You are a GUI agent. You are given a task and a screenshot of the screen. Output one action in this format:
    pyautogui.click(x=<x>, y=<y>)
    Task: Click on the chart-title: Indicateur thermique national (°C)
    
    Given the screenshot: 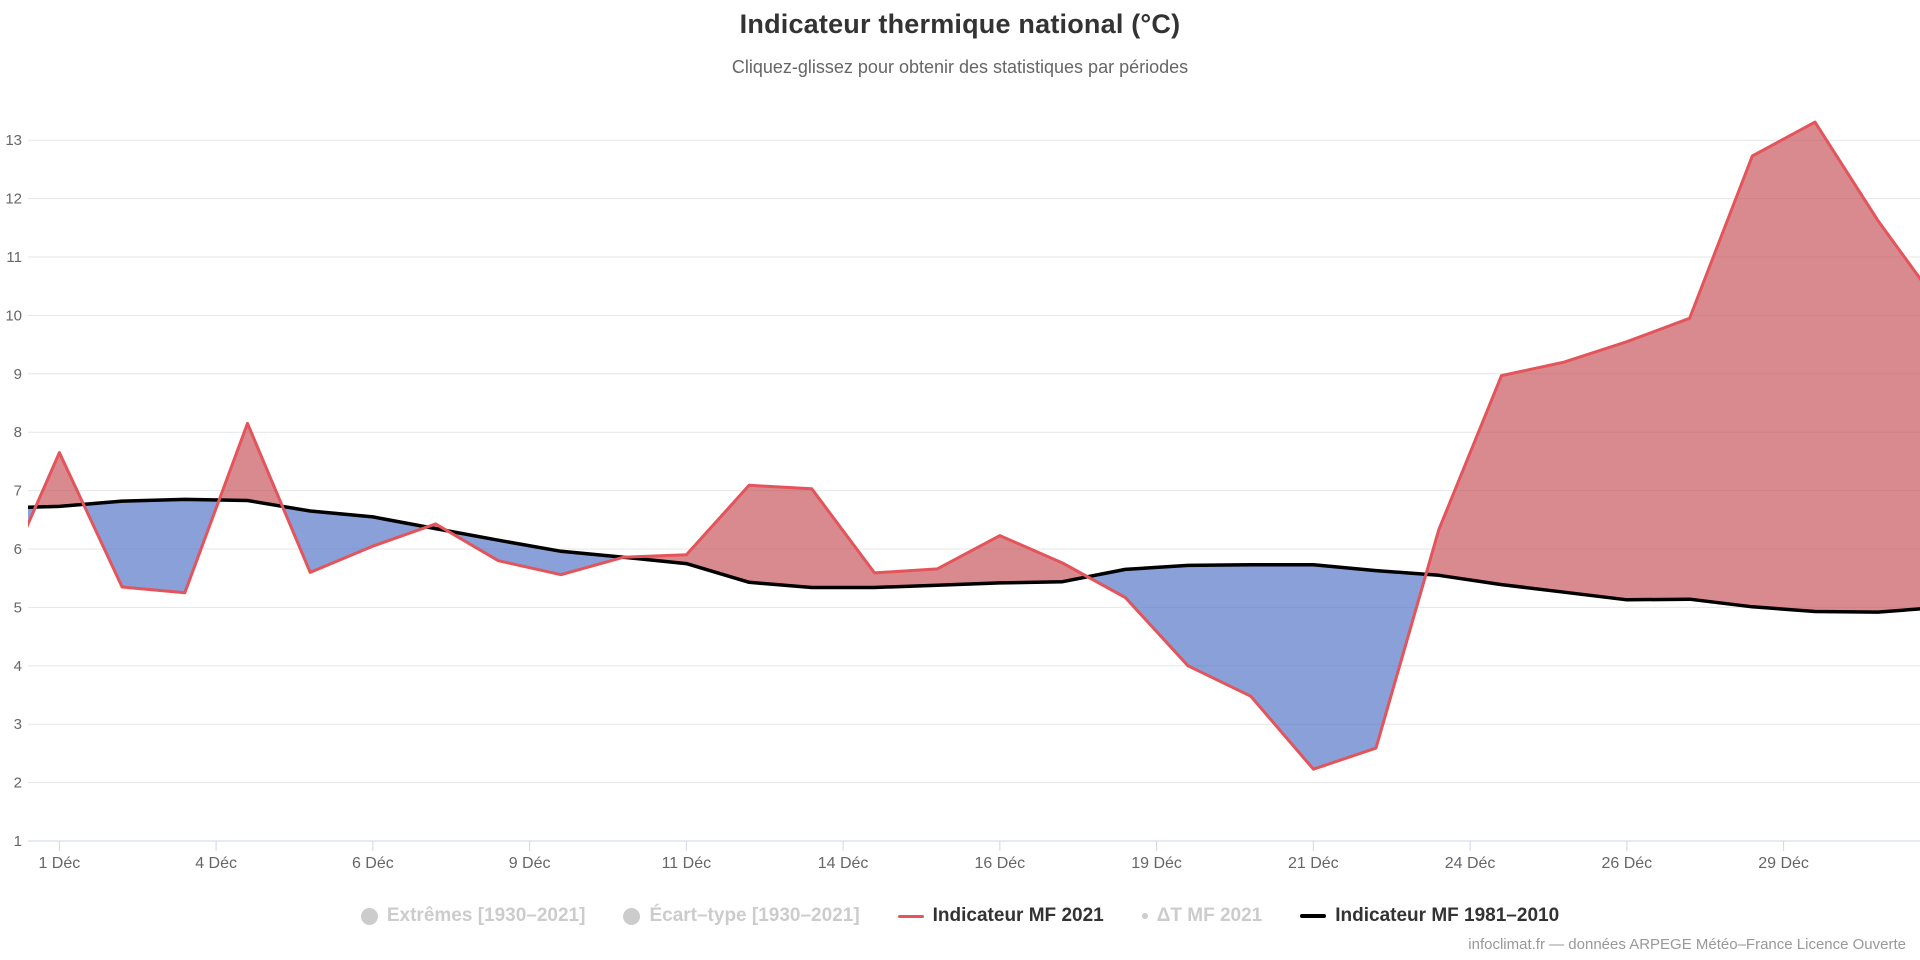 What is the action you would take?
    pyautogui.click(x=960, y=24)
    